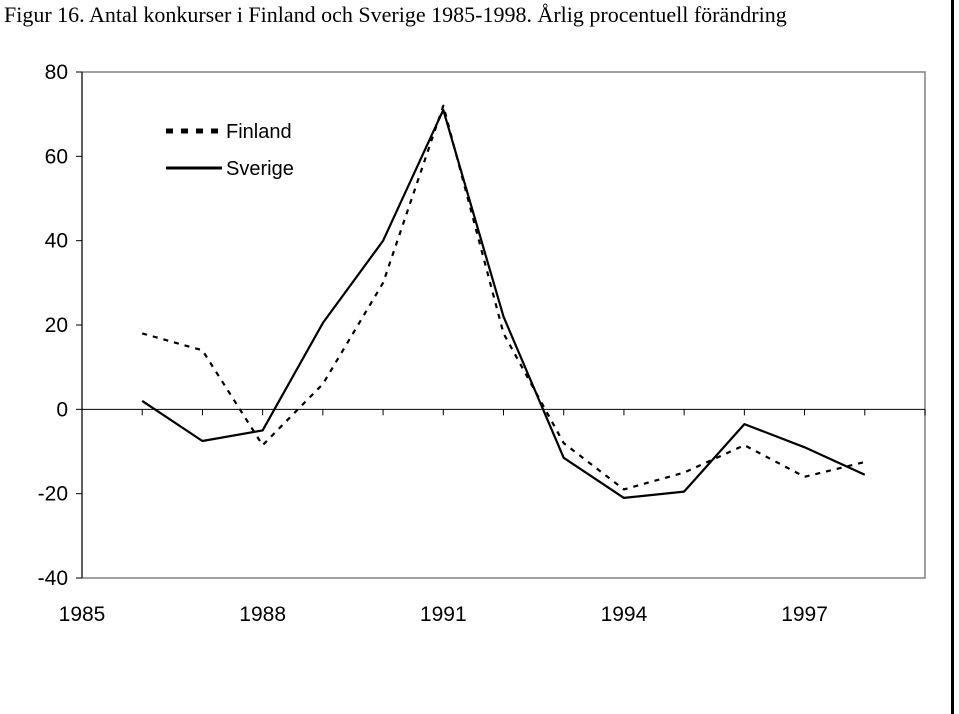 The height and width of the screenshot is (714, 959). I want to click on y-tick-label: 20, so click(56, 325).